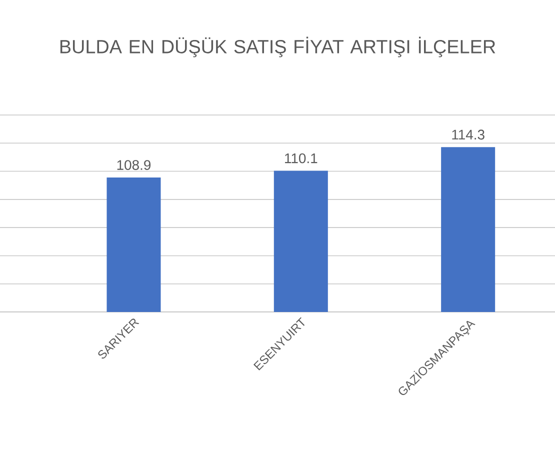  What do you see at coordinates (134, 165) in the screenshot?
I see `data-label: 108.9` at bounding box center [134, 165].